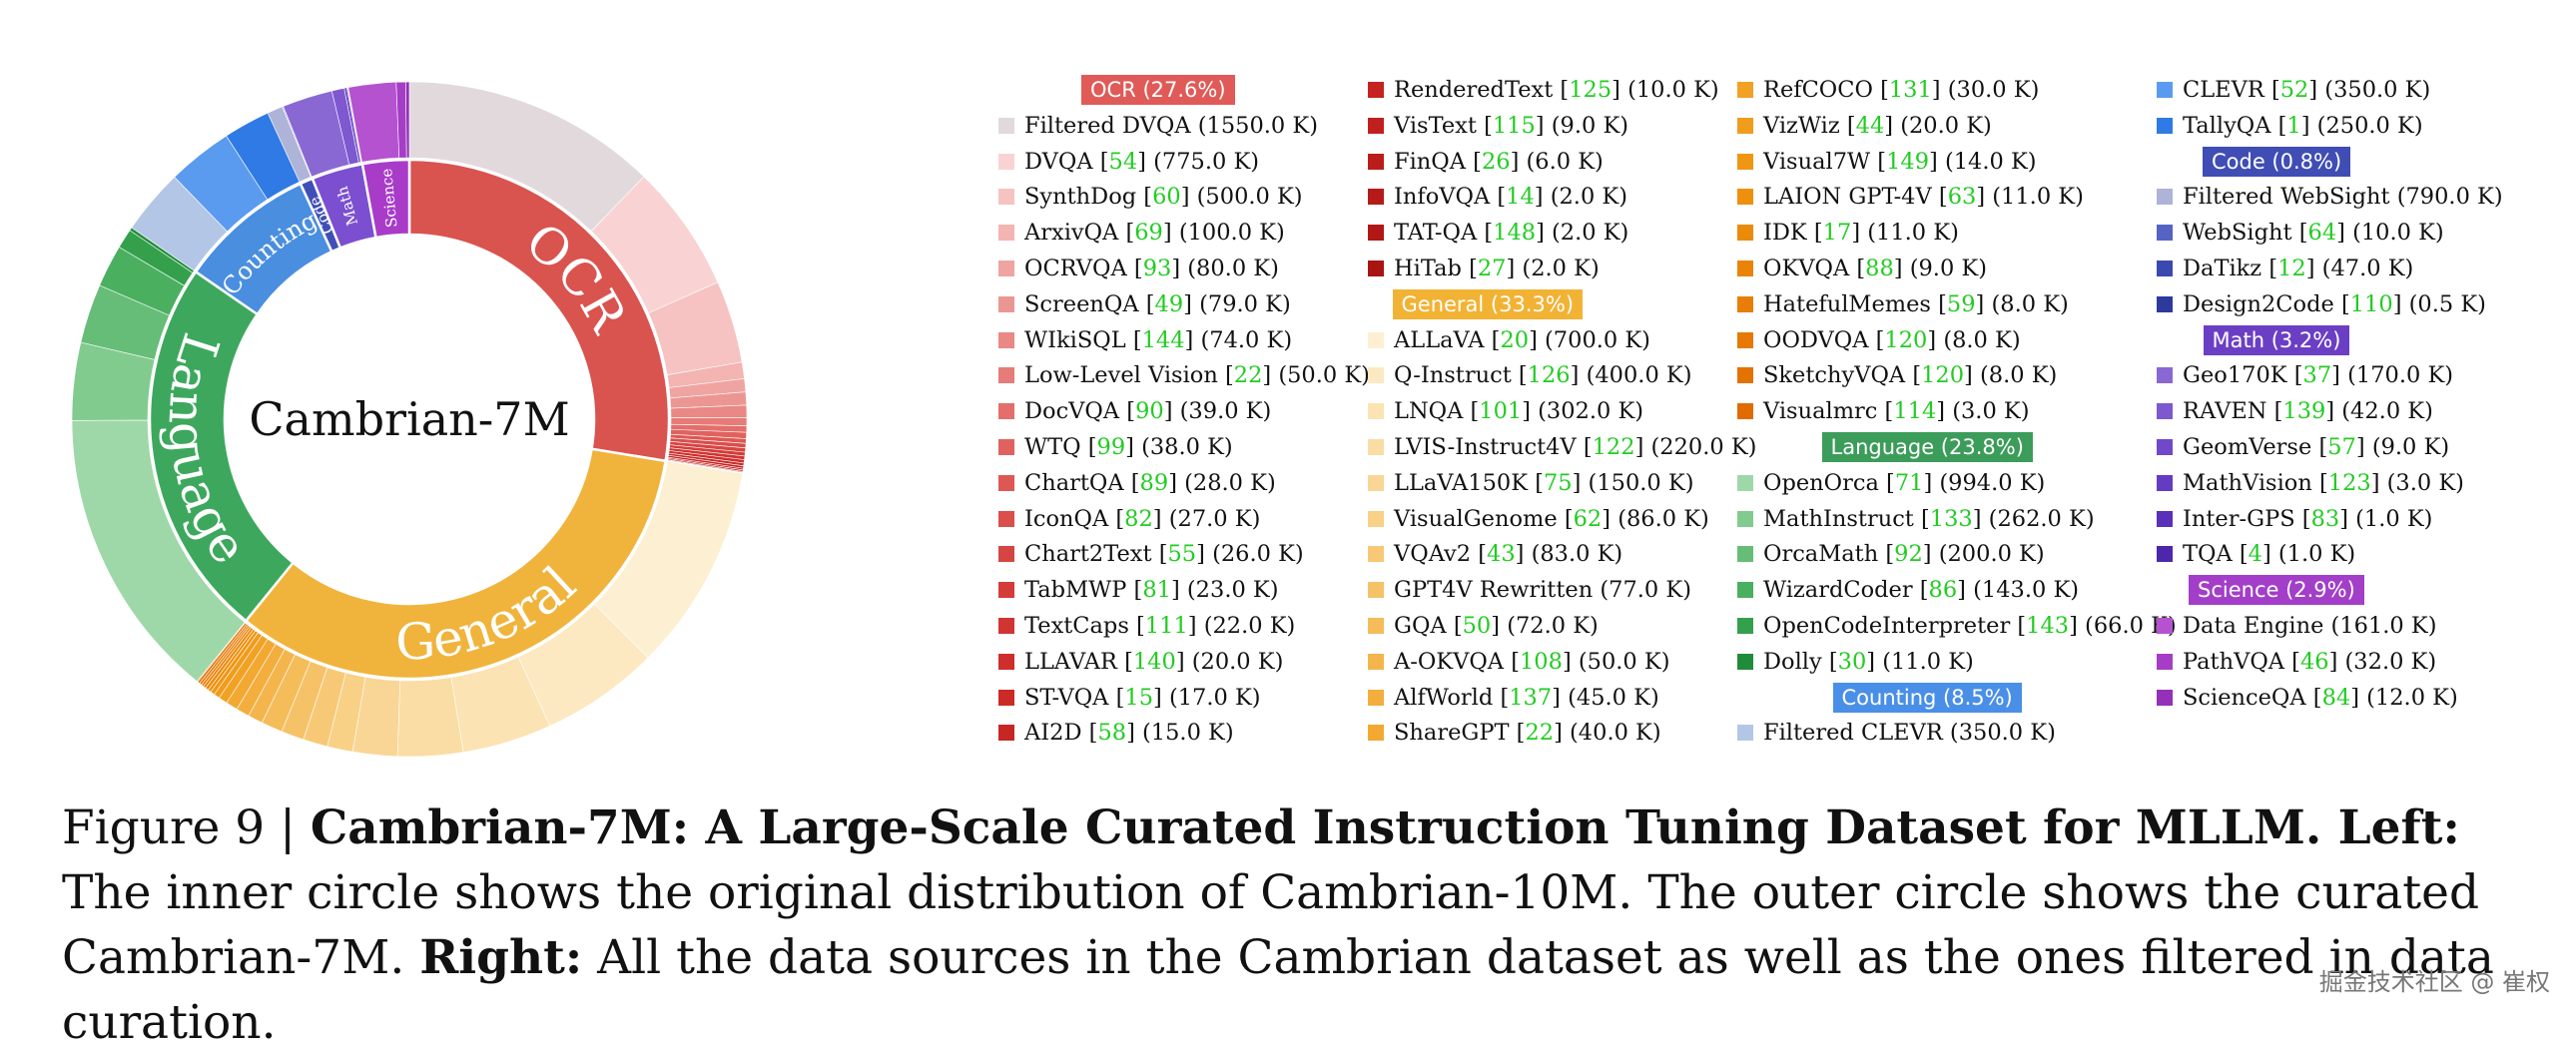 The height and width of the screenshot is (1055, 2576). Describe the element at coordinates (1819, 339) in the screenshot. I see `legend-item-name: OODVQA` at that location.